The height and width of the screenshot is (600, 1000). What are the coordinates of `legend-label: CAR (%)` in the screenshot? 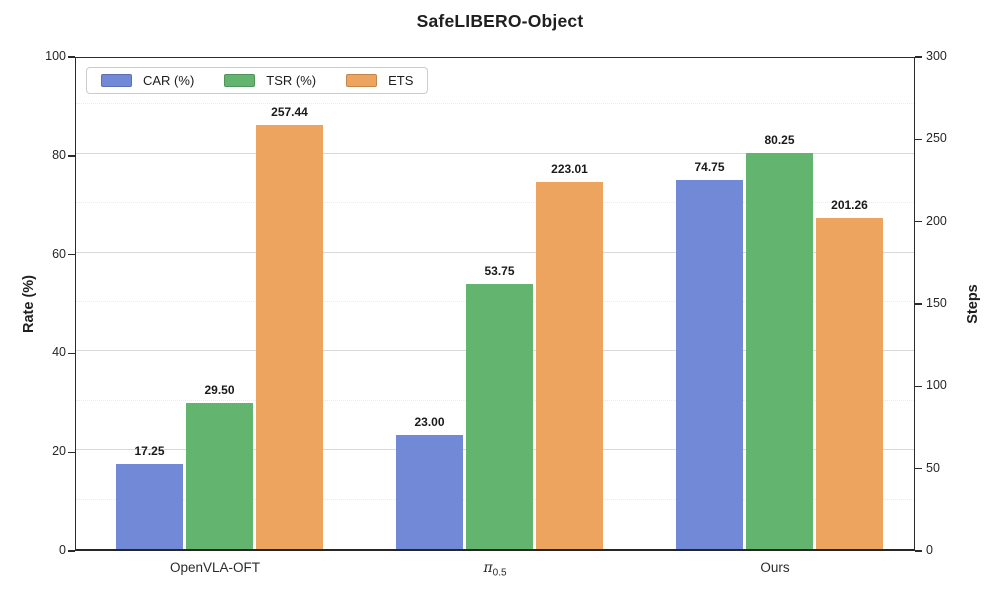 It's located at (169, 80).